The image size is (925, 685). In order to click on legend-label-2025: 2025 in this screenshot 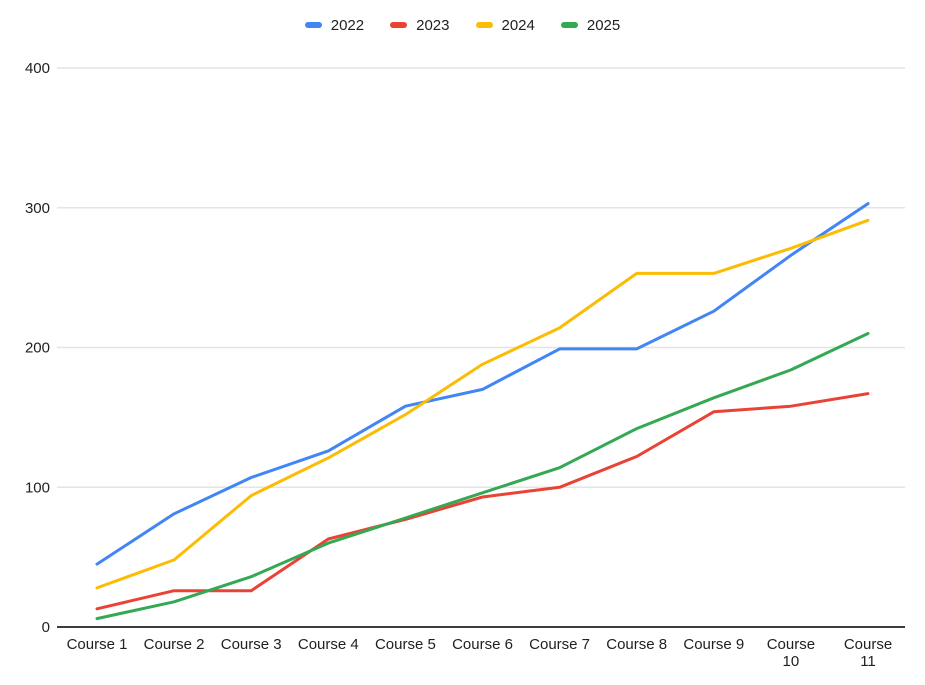, I will do `click(603, 25)`.